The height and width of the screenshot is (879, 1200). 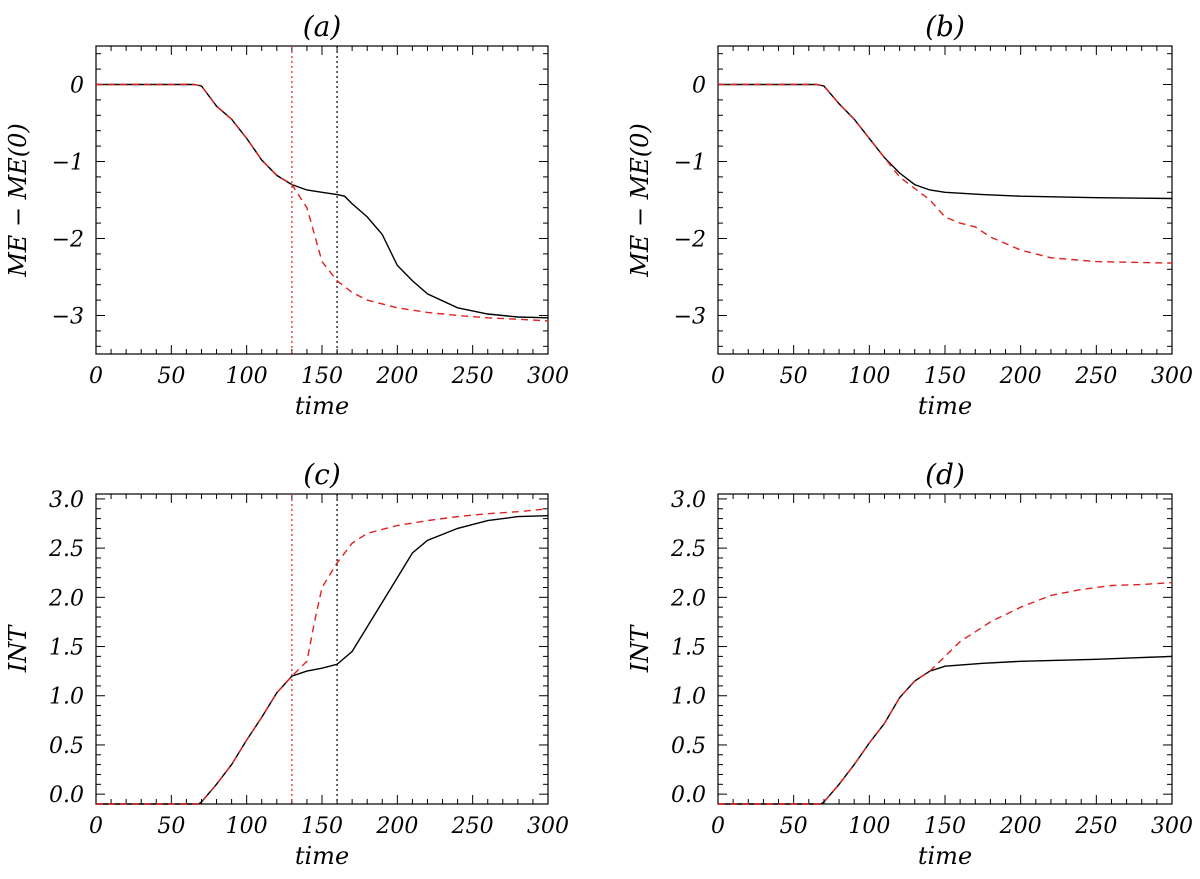 I want to click on panel-title: (d), so click(x=945, y=474).